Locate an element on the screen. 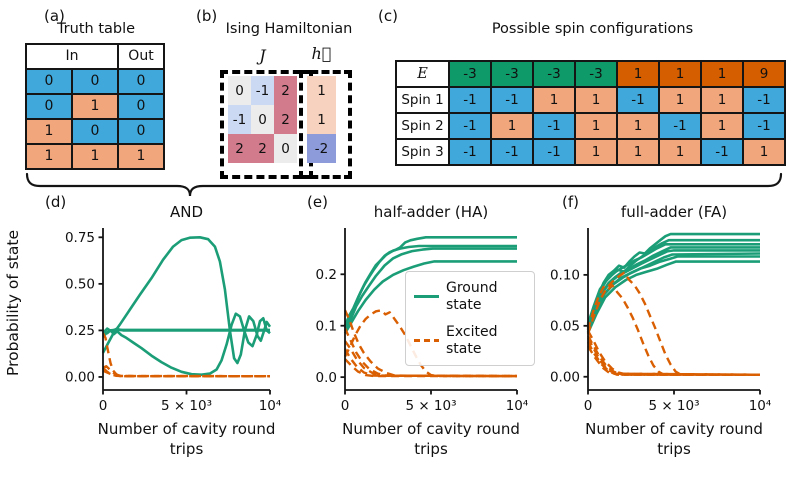 This screenshot has width=789, height=487. legend-ground-label: Ground state is located at coordinates (472, 296).